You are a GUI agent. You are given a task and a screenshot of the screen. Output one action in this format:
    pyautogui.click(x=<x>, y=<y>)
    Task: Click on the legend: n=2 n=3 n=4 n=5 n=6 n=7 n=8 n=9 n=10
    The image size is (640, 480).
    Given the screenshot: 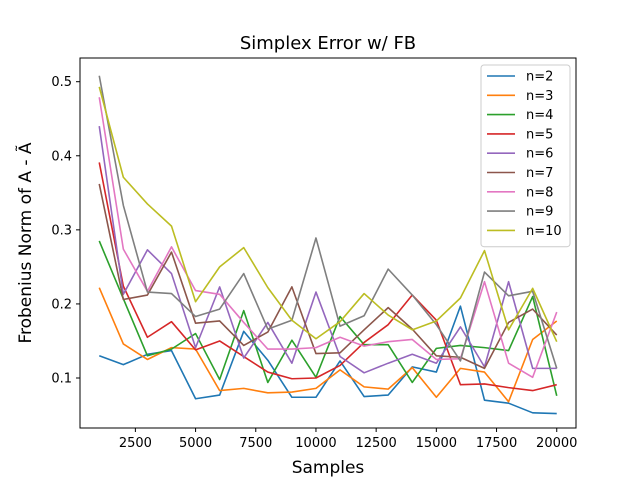 What is the action you would take?
    pyautogui.click(x=525, y=156)
    